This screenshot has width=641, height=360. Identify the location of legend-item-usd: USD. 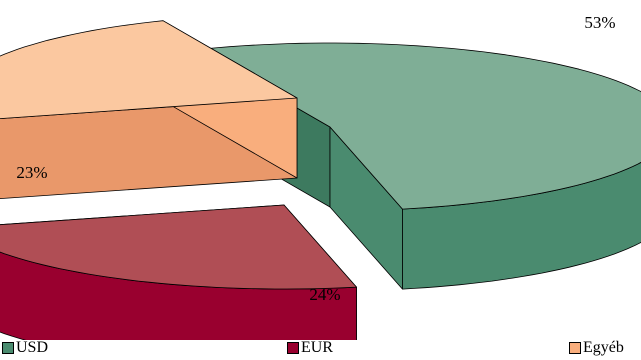
(25, 348).